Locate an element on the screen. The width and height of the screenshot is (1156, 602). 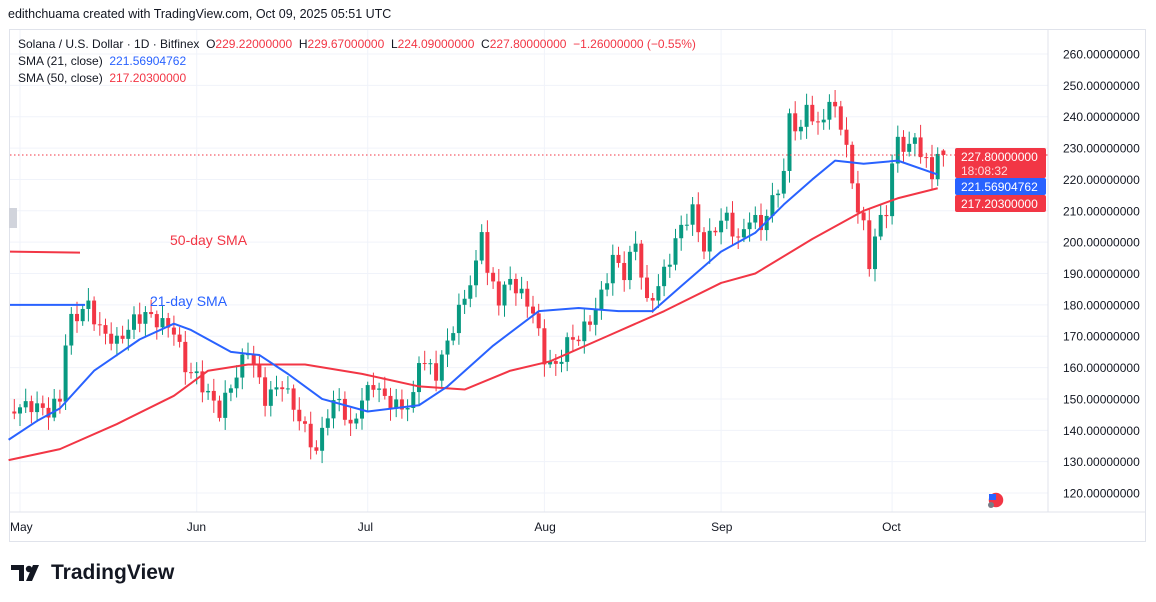
sma21-legend: SMA (21, close) 221.56904762 is located at coordinates (357, 61).